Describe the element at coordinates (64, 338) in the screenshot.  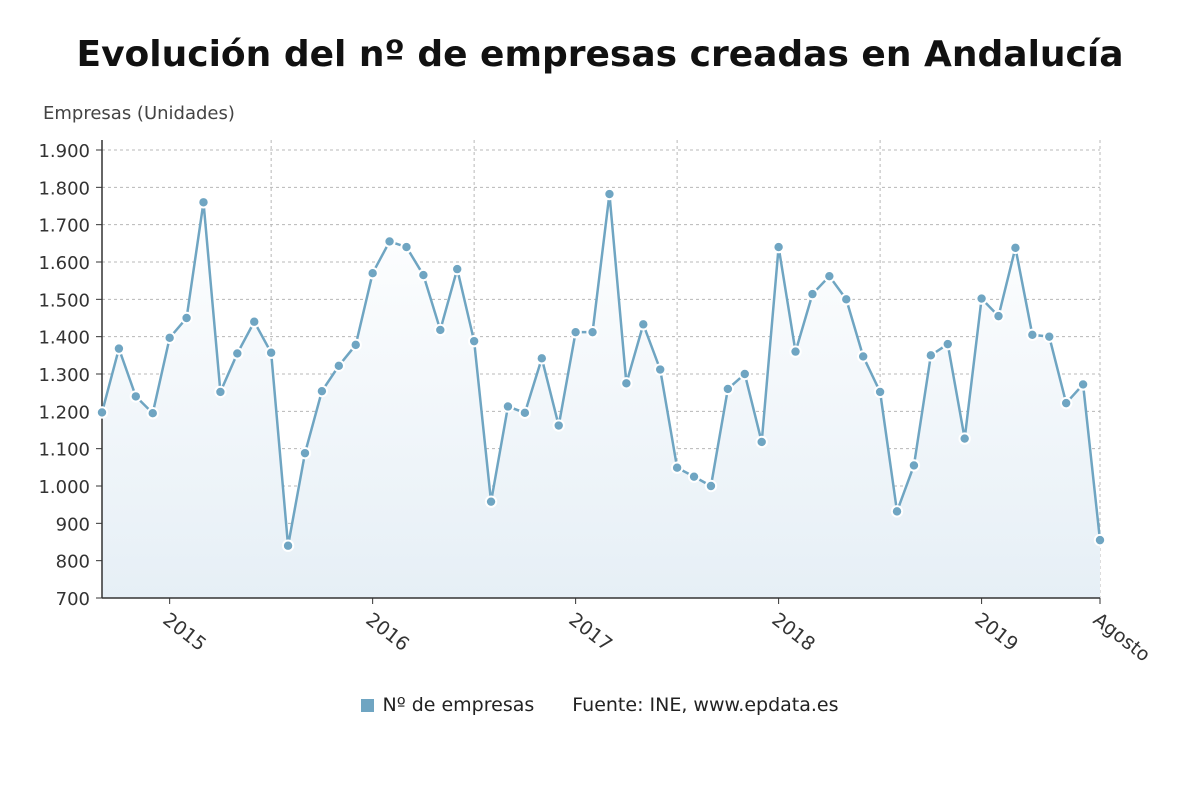
I see `y-tick-label: 1.400` at that location.